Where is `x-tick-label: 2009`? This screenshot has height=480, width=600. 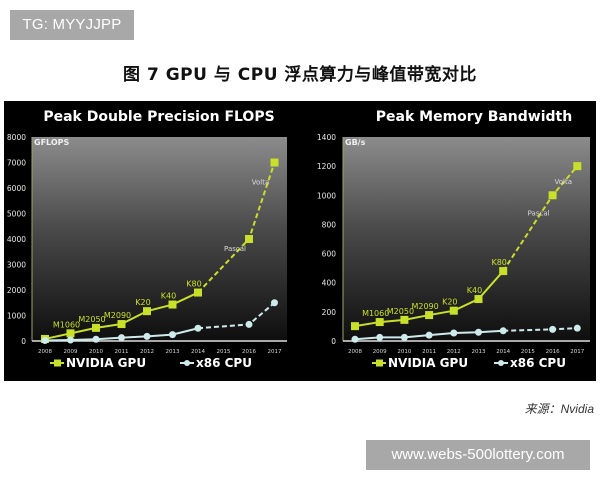 x-tick-label: 2009 is located at coordinates (71, 352).